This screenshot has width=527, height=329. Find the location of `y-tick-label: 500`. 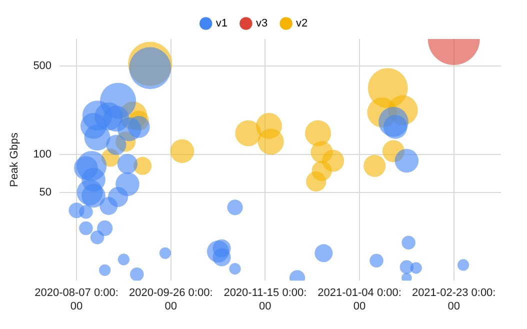

y-tick-label: 500 is located at coordinates (42, 66).